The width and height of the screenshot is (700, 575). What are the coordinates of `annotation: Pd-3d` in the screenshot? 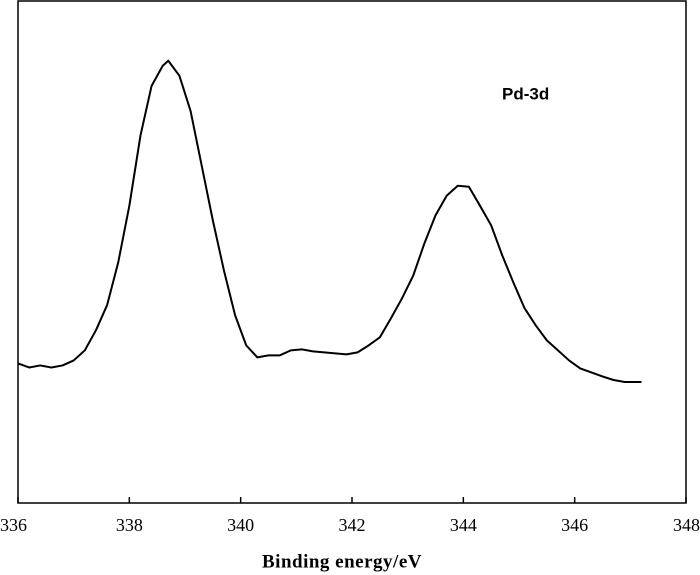 It's located at (525, 93).